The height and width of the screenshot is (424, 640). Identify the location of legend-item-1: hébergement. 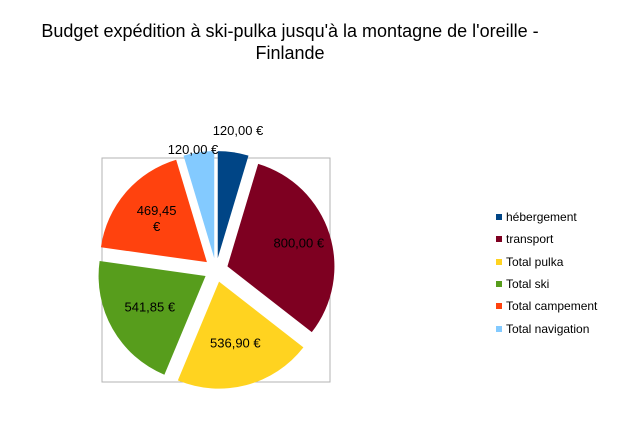
(546, 217).